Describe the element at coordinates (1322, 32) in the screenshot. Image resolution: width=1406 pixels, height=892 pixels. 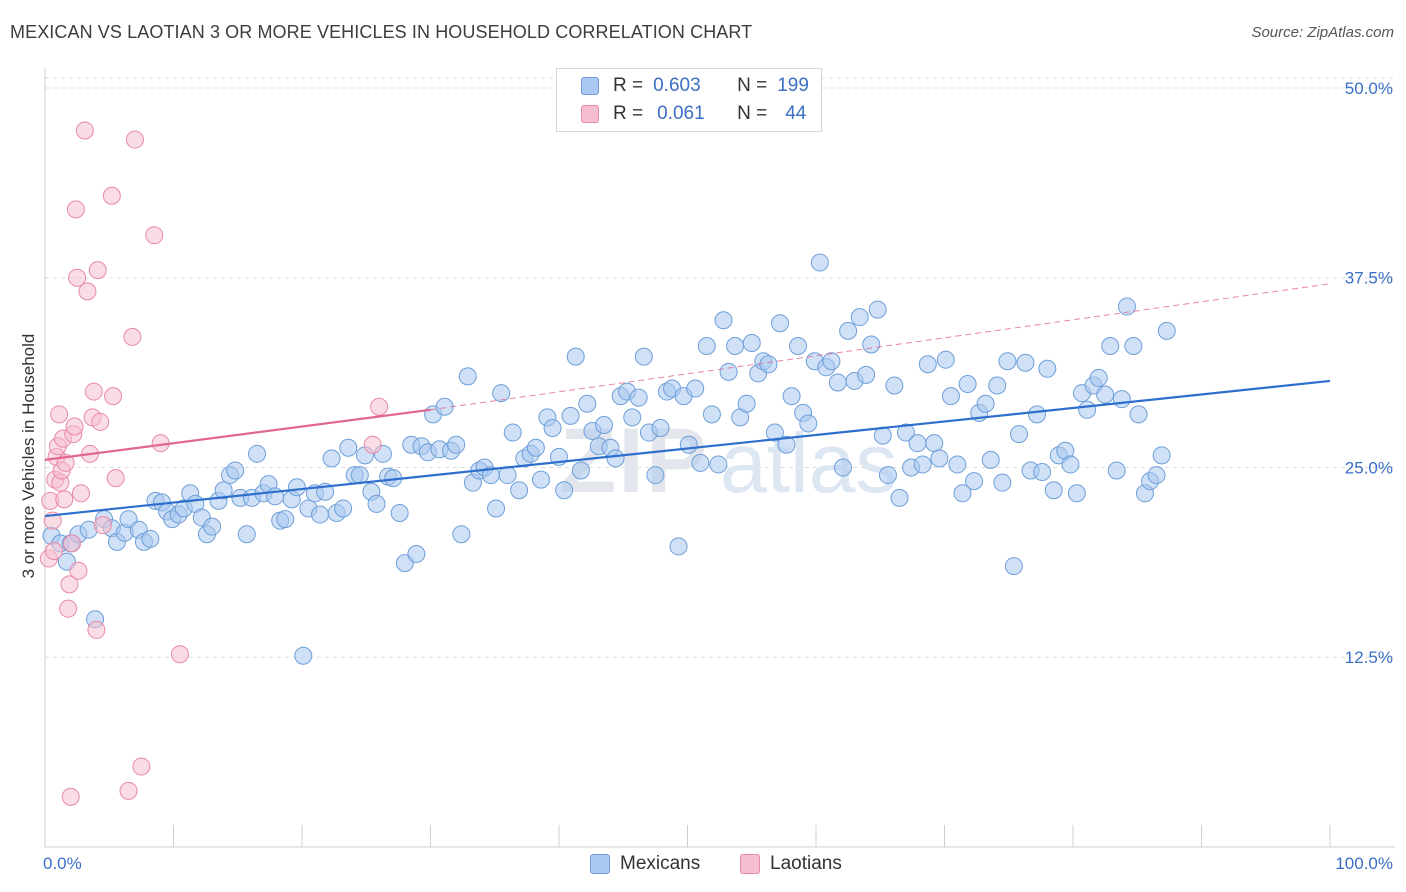
I see `chart-source: Source: ZipAtlas.com` at that location.